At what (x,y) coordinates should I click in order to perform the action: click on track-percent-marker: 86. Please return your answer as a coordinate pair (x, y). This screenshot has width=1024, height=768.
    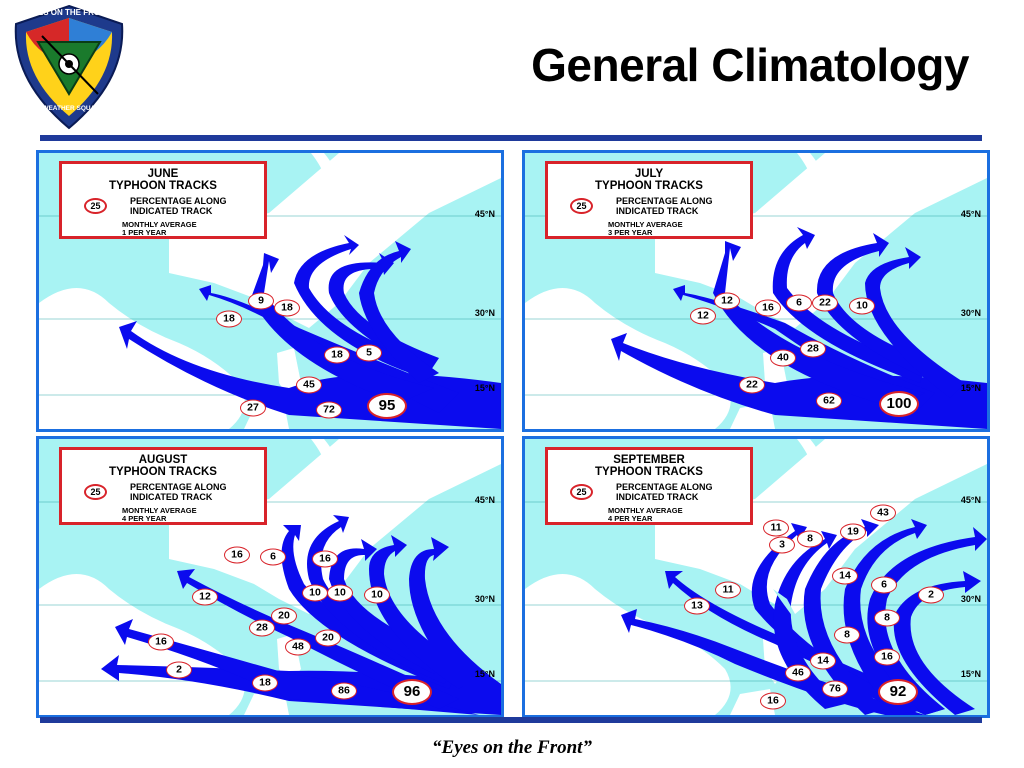
    Looking at the image, I should click on (344, 691).